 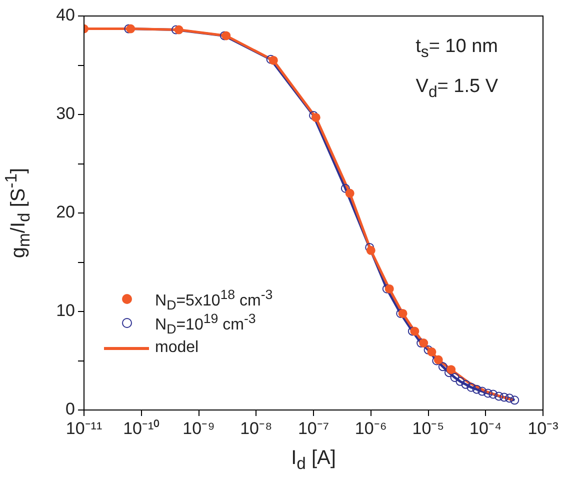 What do you see at coordinates (214, 300) in the screenshot?
I see `legend-label: N$_{D}$=5x10$^{18}$ cm$^{-3}$` at bounding box center [214, 300].